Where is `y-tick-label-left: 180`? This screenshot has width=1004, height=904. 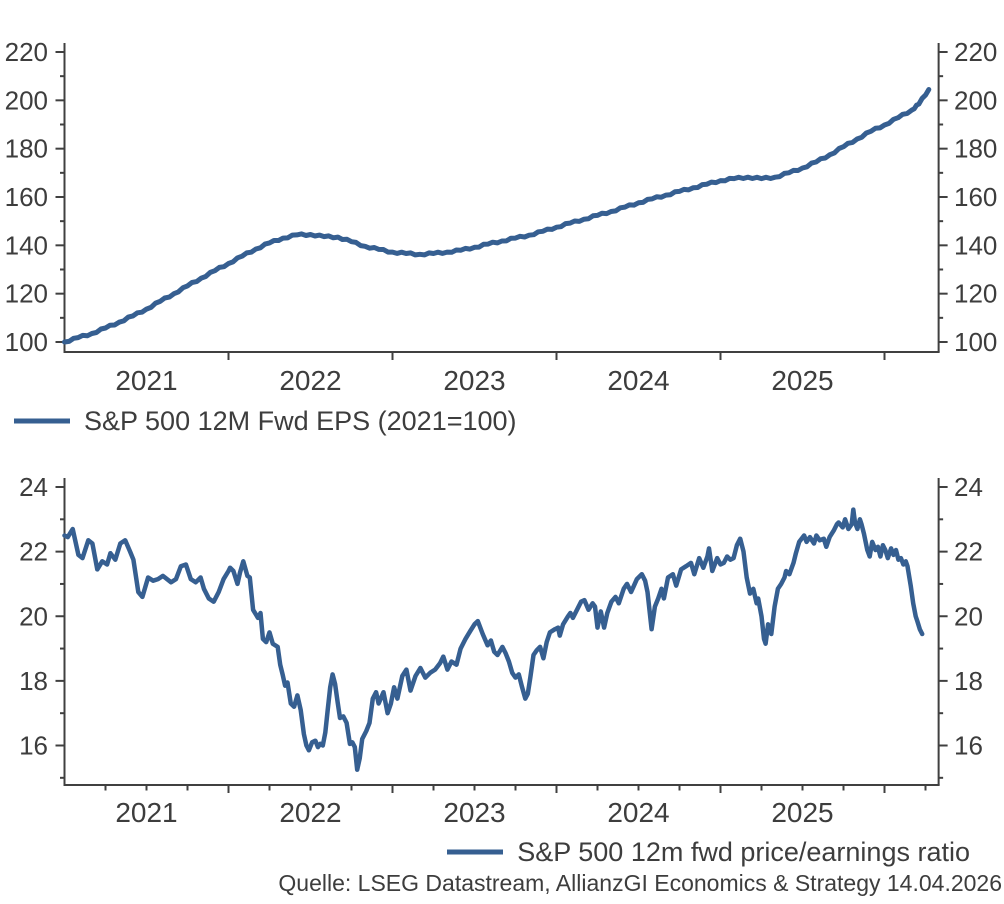 y-tick-label-left: 180 is located at coordinates (26, 149).